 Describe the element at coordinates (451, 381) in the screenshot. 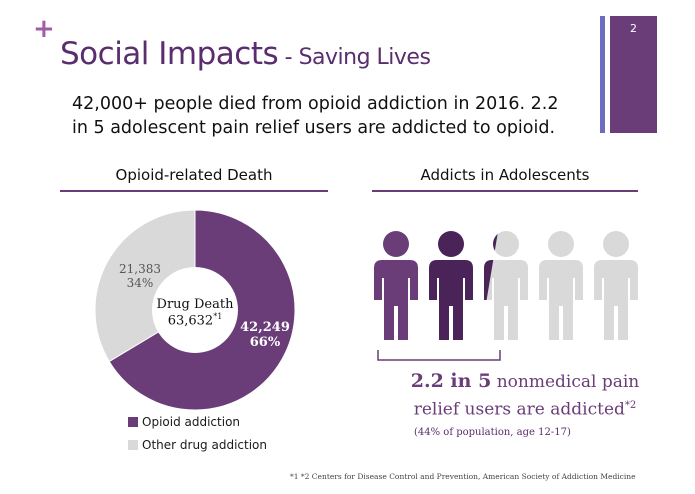

I see `stat-bold: 2.2 in 5` at that location.